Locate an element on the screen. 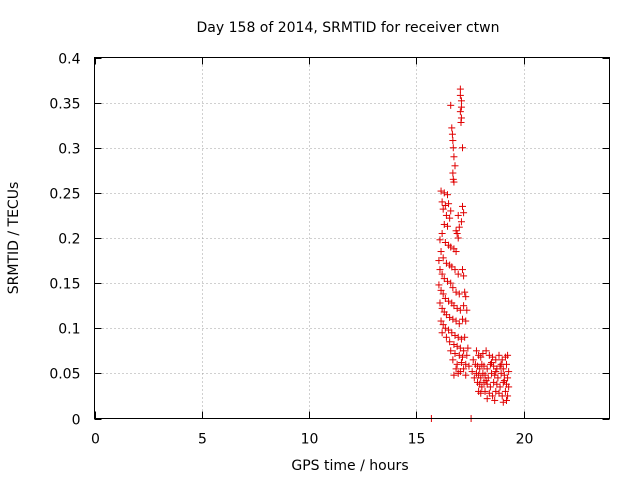  y-tick-label: 0.35 is located at coordinates (64, 105).